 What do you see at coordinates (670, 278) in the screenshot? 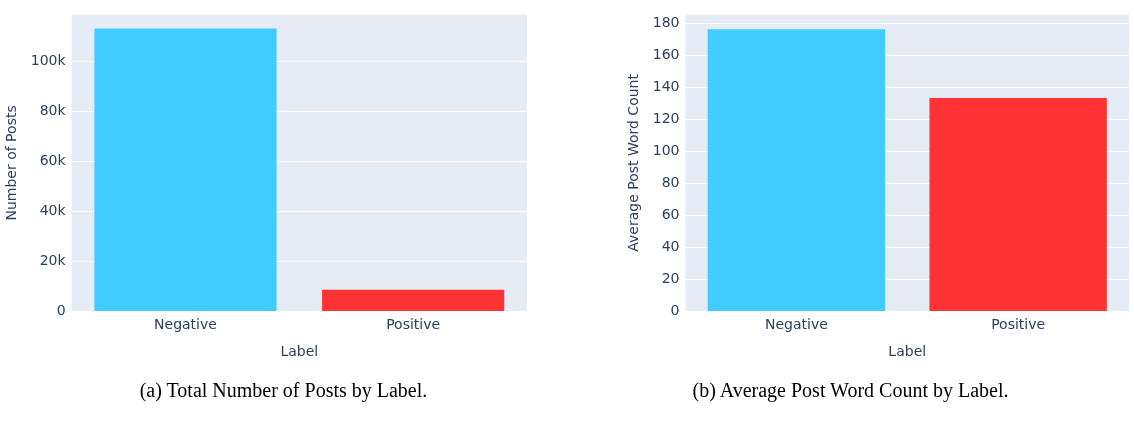
I see `y-tick-label: 20` at bounding box center [670, 278].